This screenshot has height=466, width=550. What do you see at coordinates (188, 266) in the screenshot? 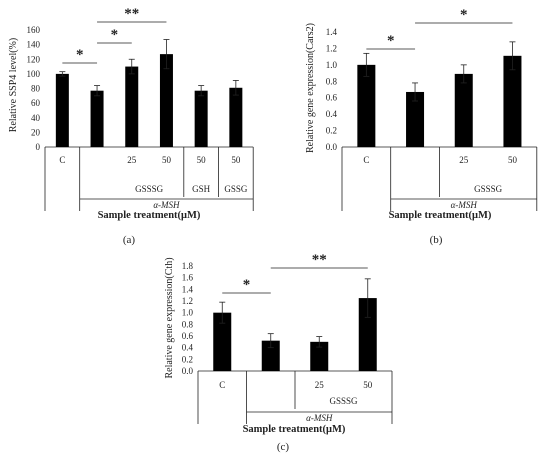
I see `y-tick-label: 1.8` at bounding box center [188, 266].